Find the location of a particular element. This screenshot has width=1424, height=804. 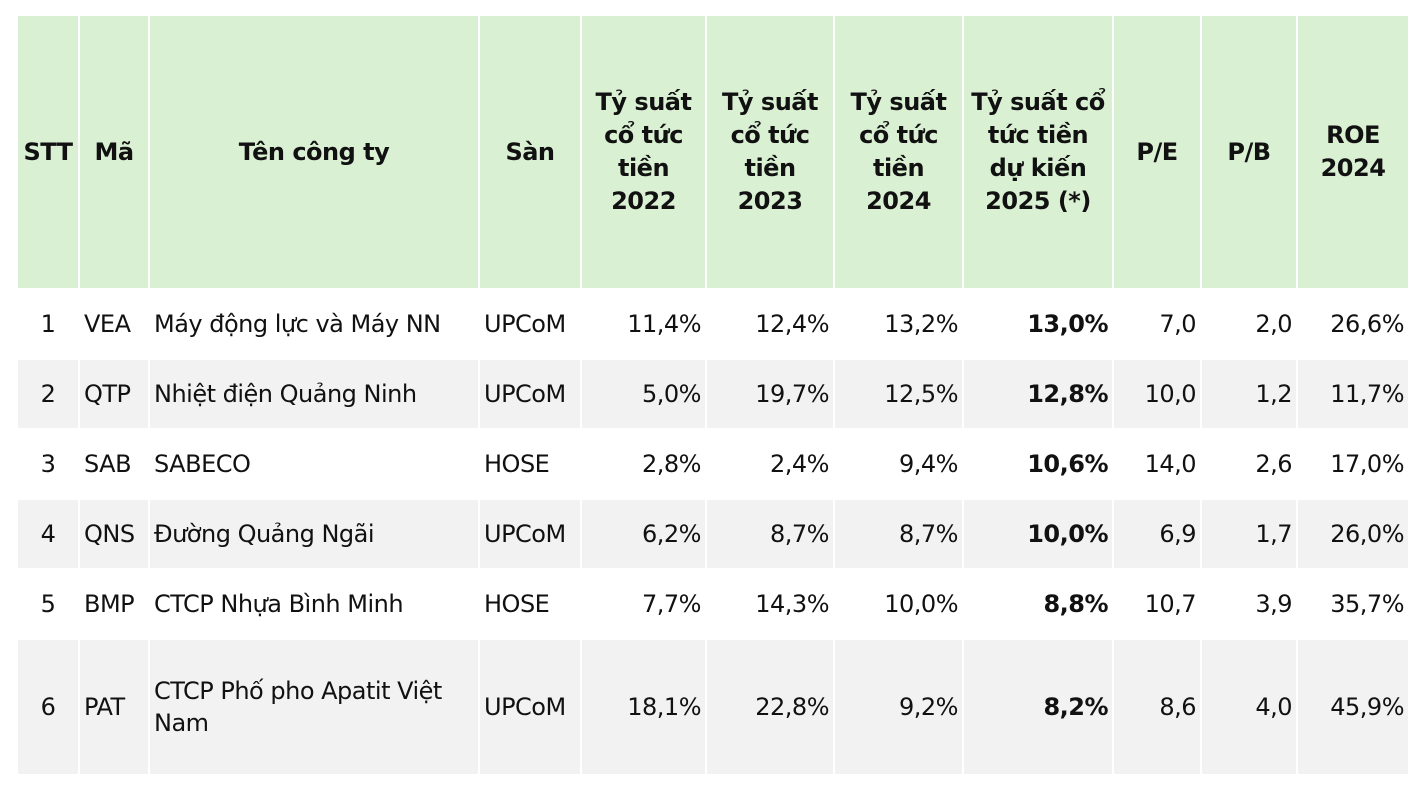

table-cell: 1,2 is located at coordinates (1249, 394).